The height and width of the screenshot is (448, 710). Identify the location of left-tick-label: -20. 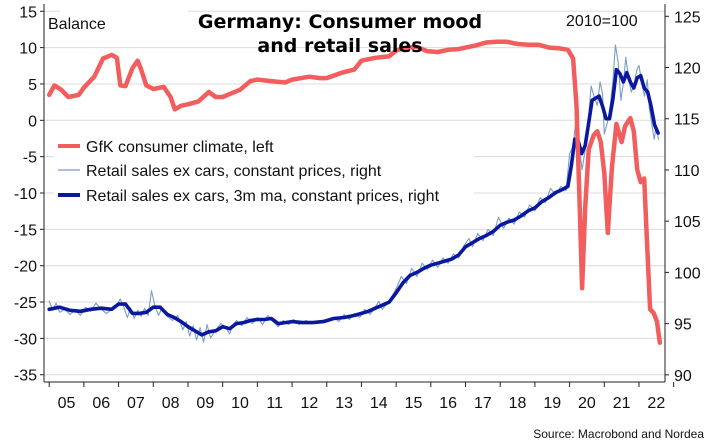
(25, 267).